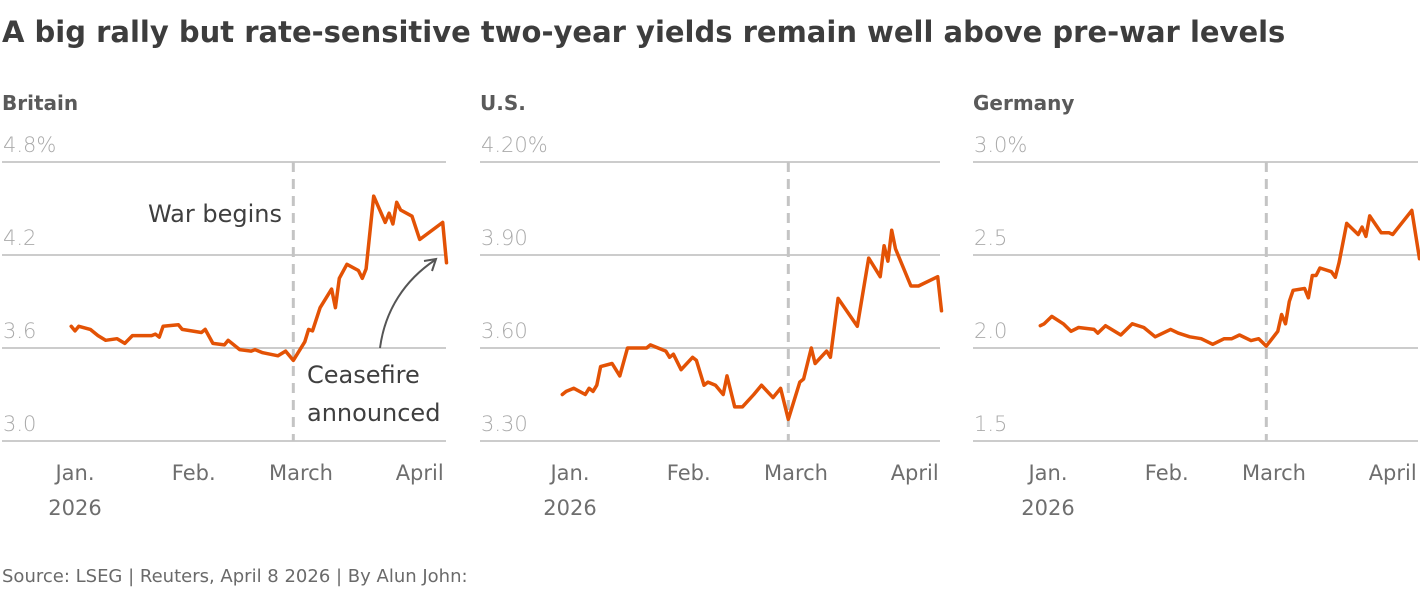 The image size is (1420, 590). What do you see at coordinates (504, 331) in the screenshot?
I see `y-tick-label: 3.60` at bounding box center [504, 331].